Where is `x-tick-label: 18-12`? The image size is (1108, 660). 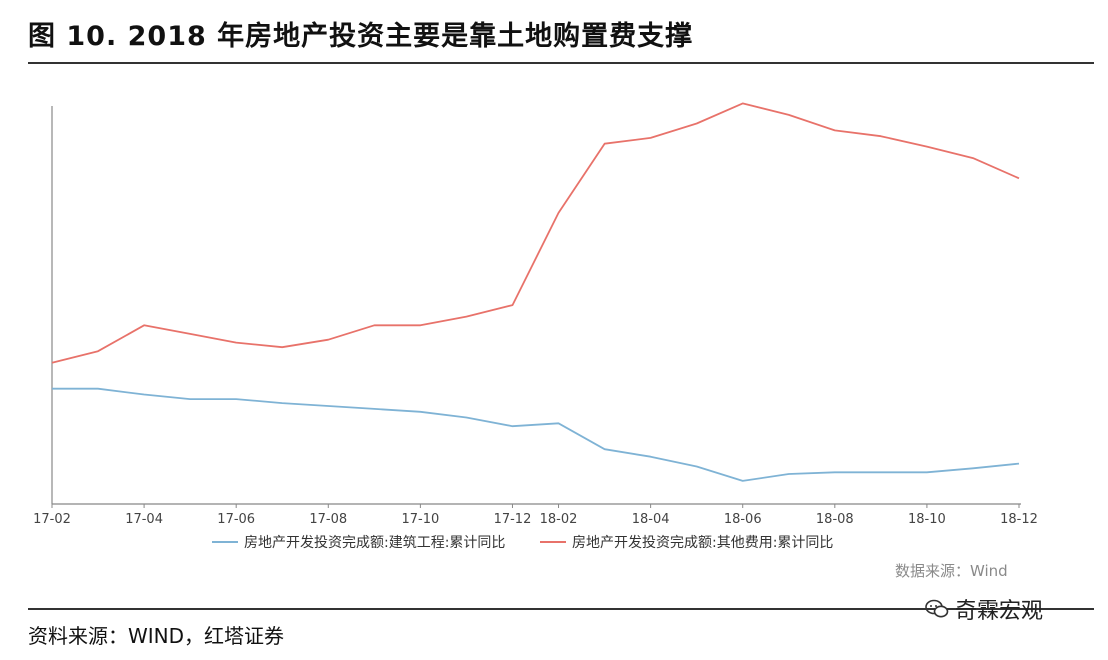 x-tick-label: 18-12 is located at coordinates (1019, 519).